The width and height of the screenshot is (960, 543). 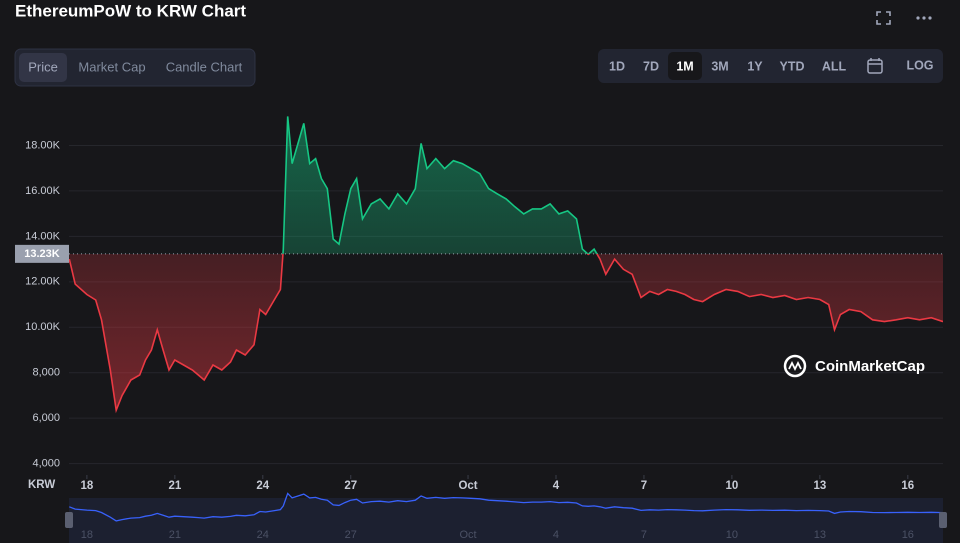 I want to click on navigator-tick-label: 10, so click(x=732, y=535).